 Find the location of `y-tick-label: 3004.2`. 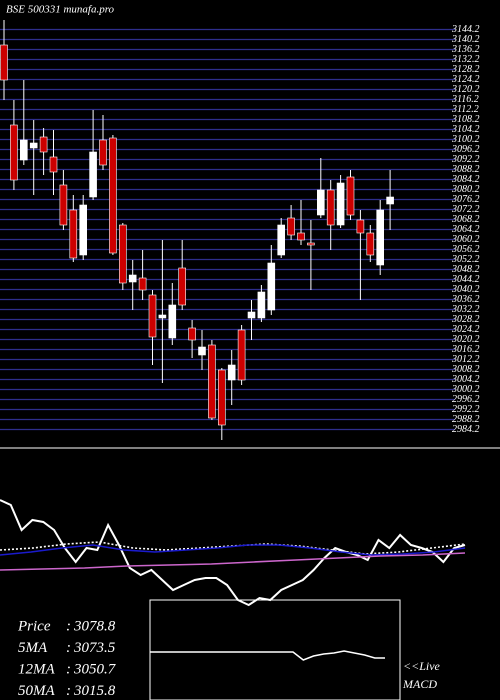

y-tick-label: 3004.2 is located at coordinates (465, 379).